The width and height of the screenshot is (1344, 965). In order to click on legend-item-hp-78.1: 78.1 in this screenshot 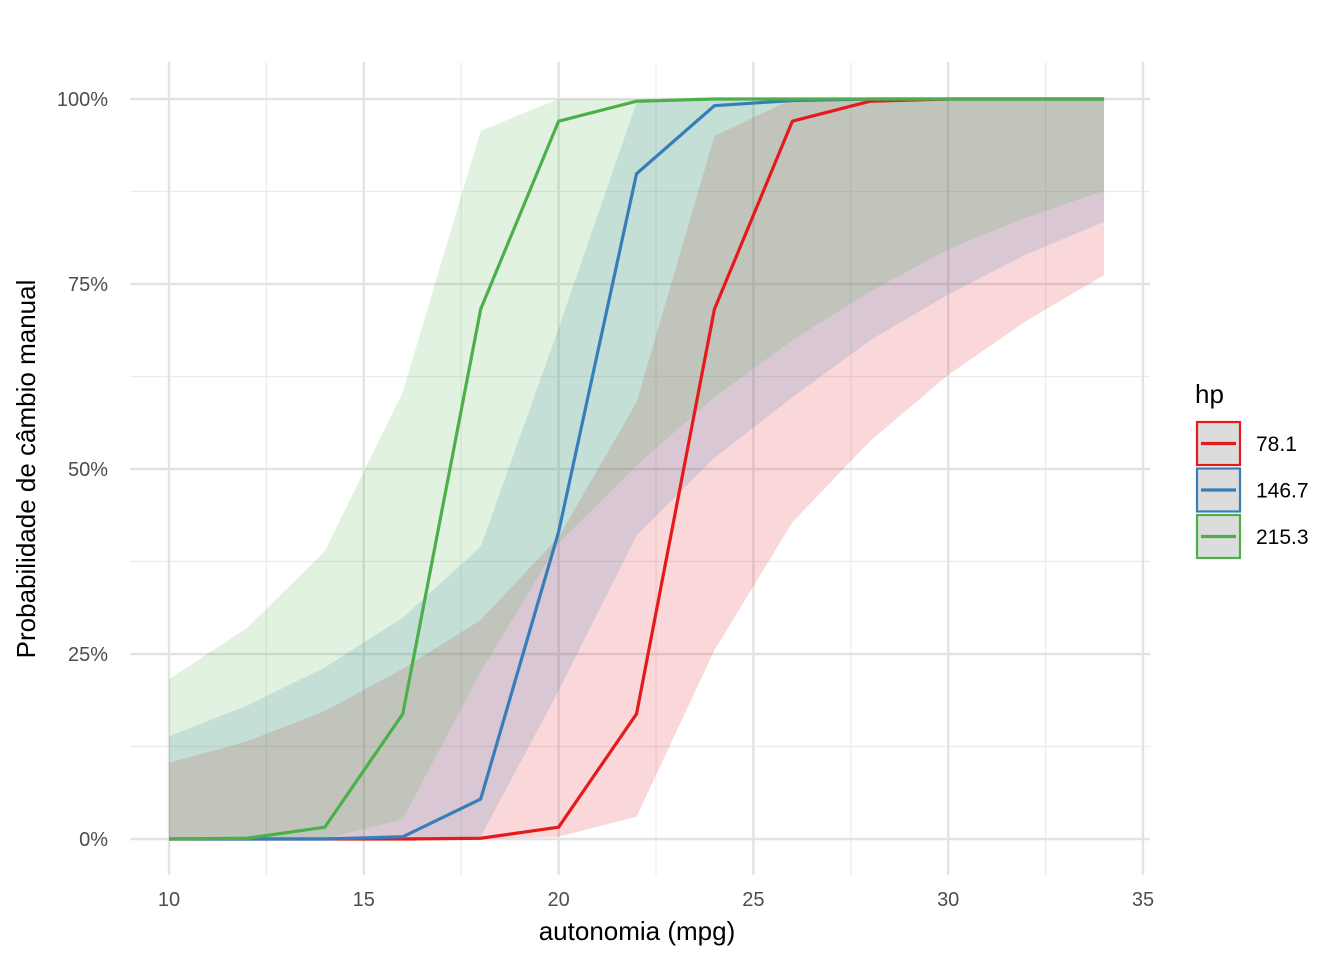, I will do `click(1246, 443)`.